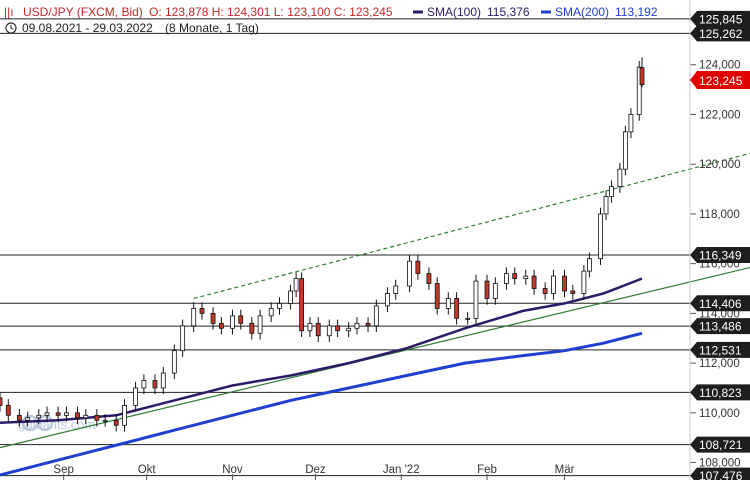 Image resolution: width=750 pixels, height=480 pixels. What do you see at coordinates (9, 12) in the screenshot?
I see `bars-icon: ||ı` at bounding box center [9, 12].